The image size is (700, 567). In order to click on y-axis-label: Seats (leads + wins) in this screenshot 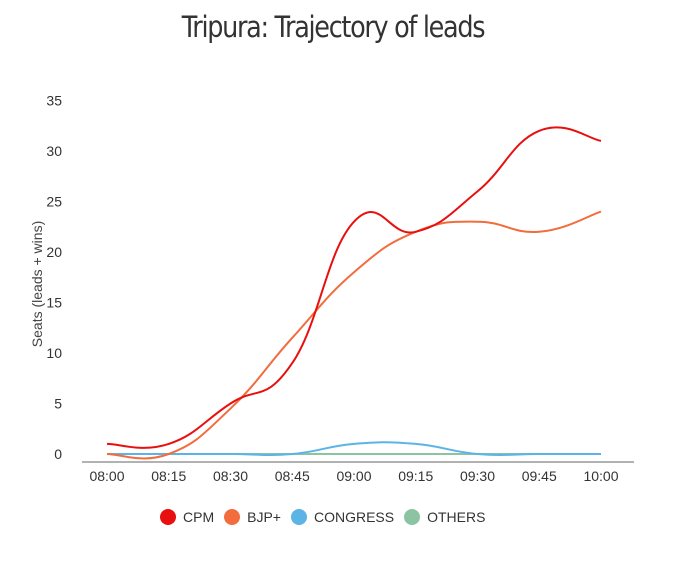, I will do `click(37, 284)`.